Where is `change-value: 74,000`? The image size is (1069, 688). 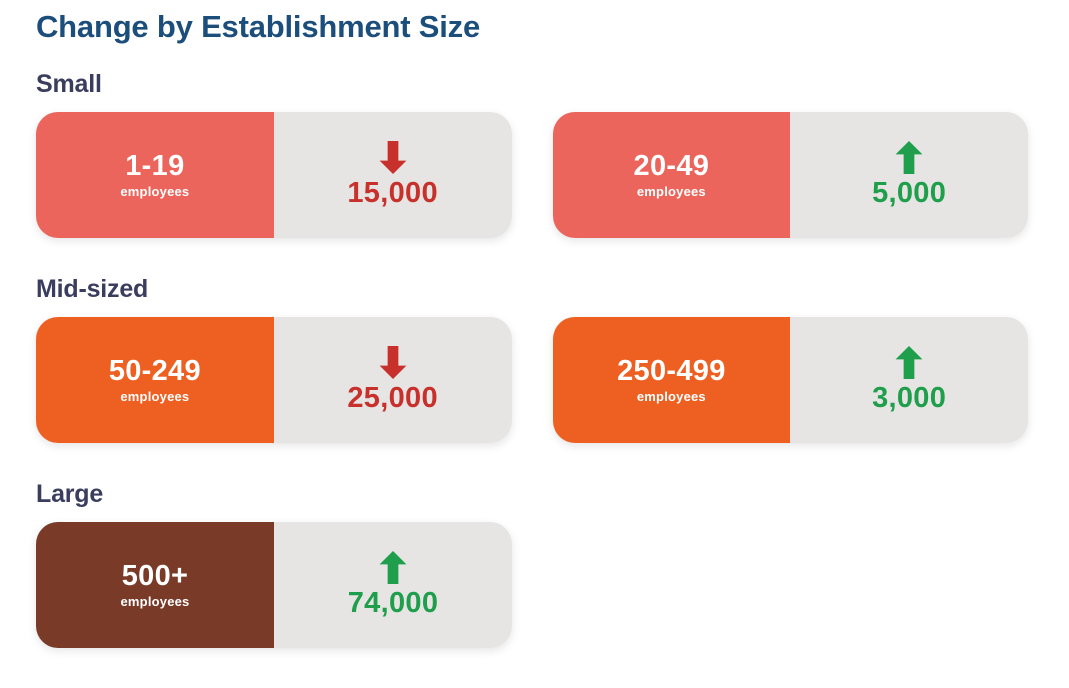
change-value: 74,000 is located at coordinates (393, 602).